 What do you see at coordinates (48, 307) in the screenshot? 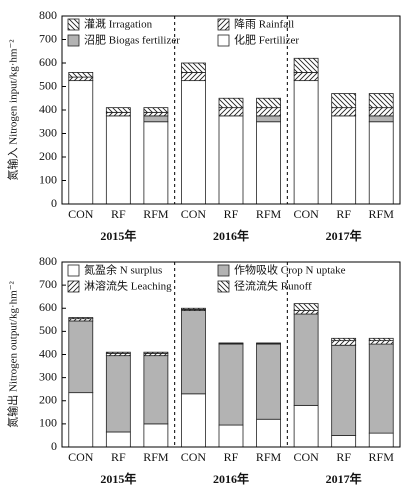
I see `y-tick-label: 600` at bounding box center [48, 307].